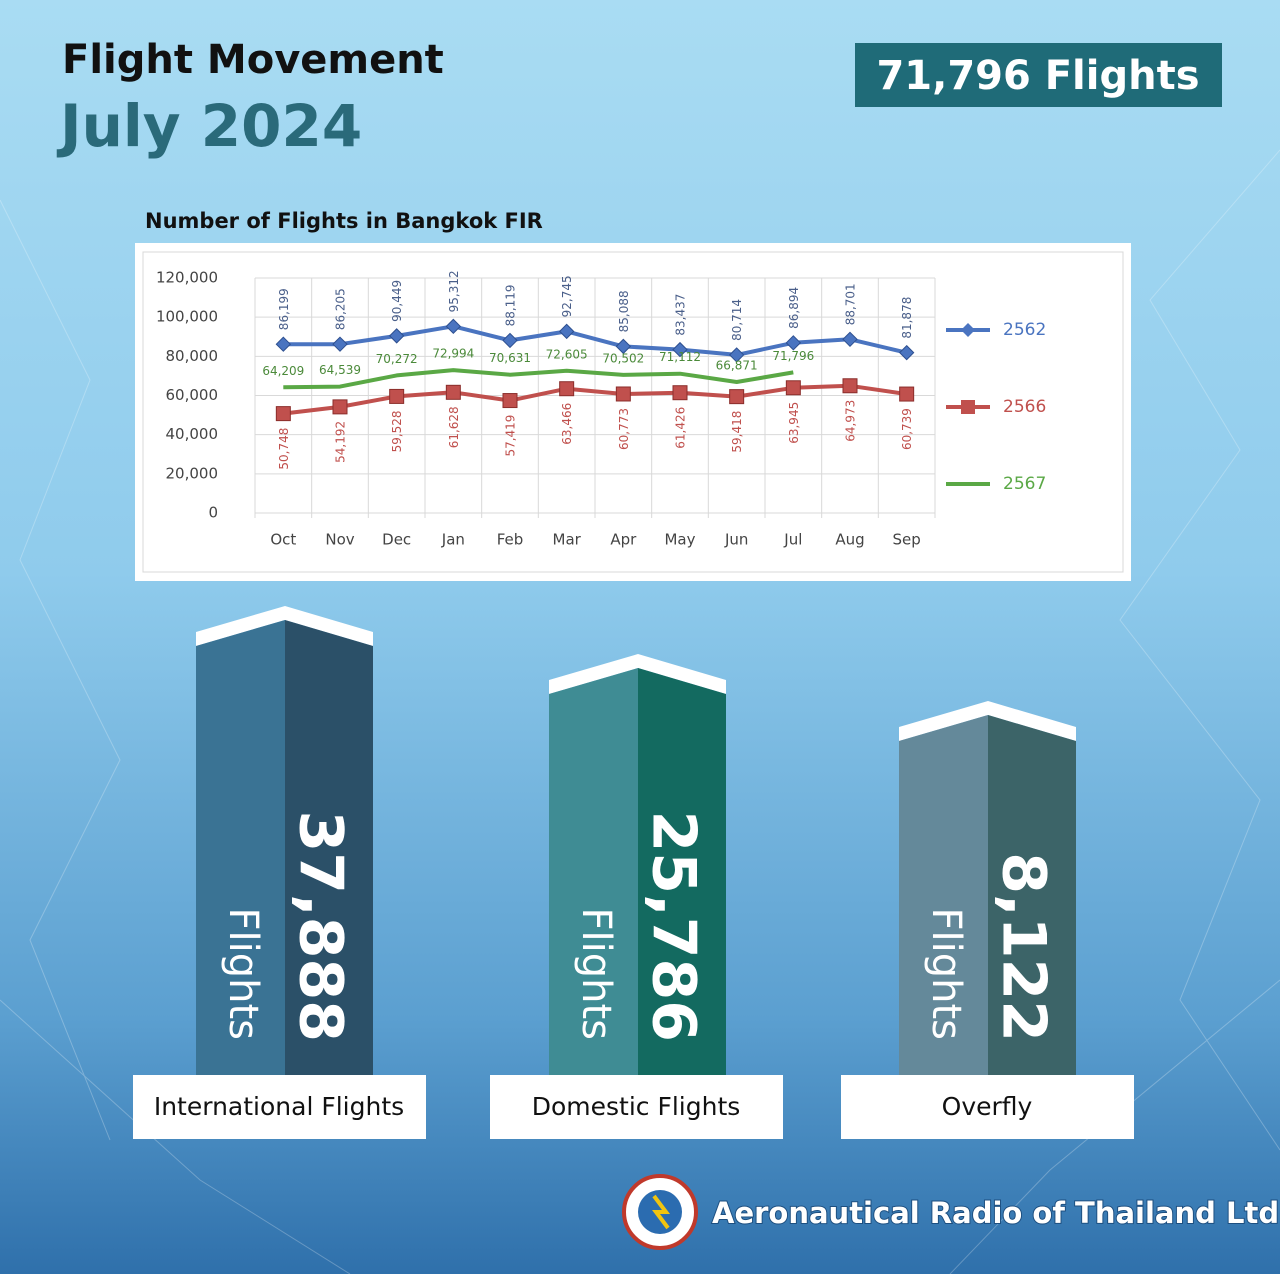  Describe the element at coordinates (593, 871) in the screenshot. I see `column-left` at that location.